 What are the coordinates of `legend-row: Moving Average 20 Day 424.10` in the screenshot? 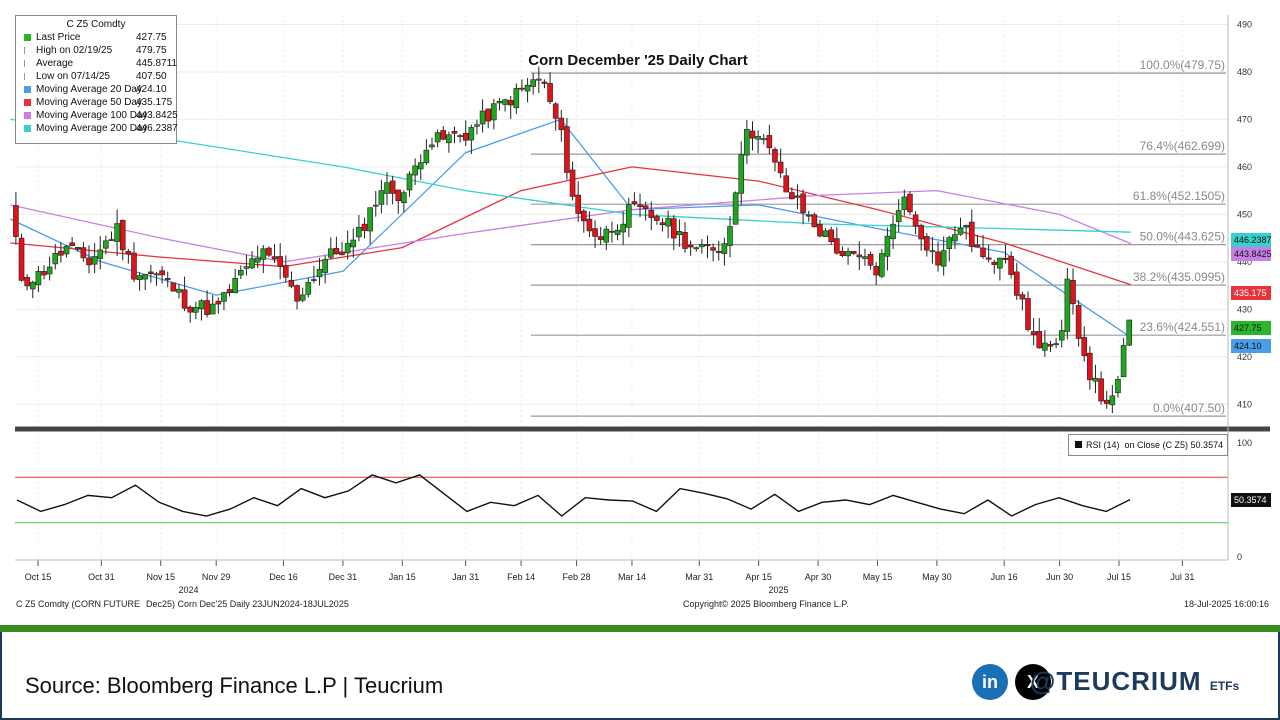 It's located at (96, 89).